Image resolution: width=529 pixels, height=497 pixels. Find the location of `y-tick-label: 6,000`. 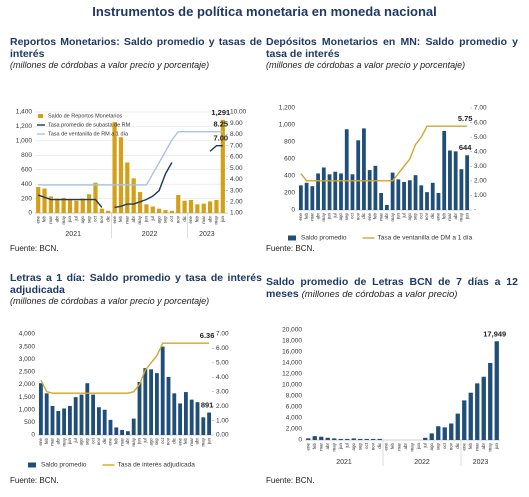

y-tick-label: 6,000 is located at coordinates (294, 407).